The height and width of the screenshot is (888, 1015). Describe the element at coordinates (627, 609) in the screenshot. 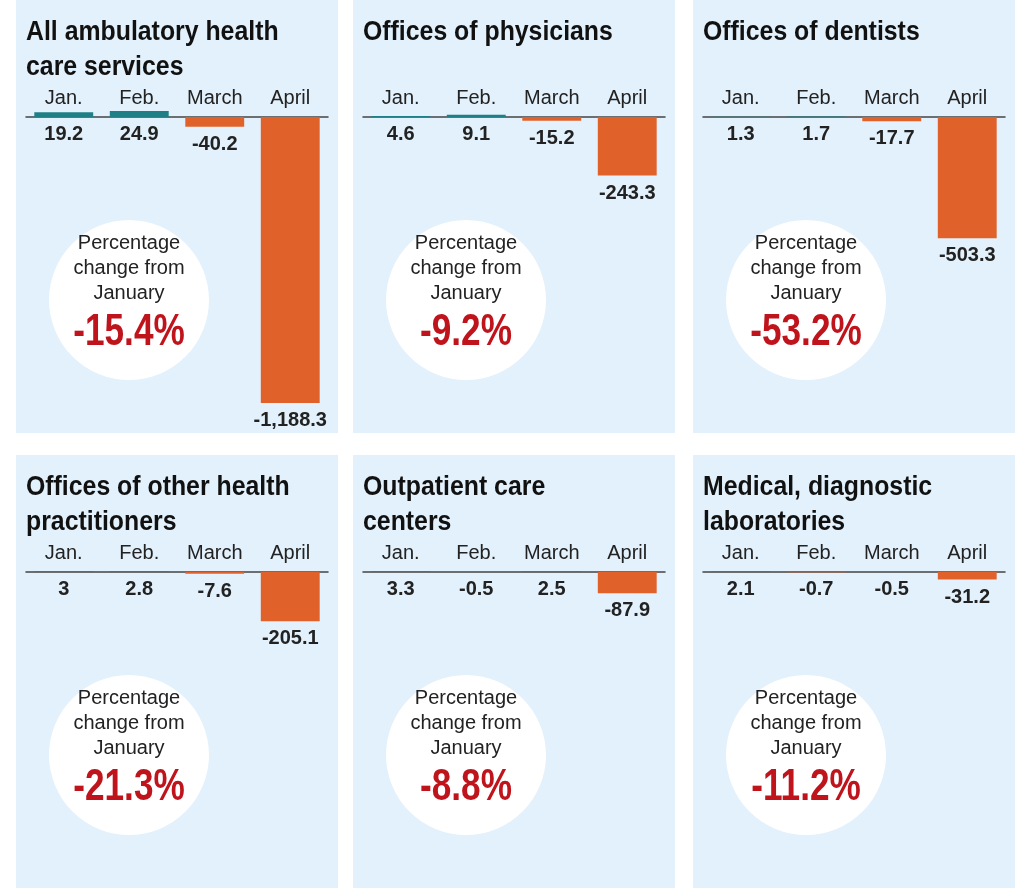

I see `data-label: -87.9` at that location.